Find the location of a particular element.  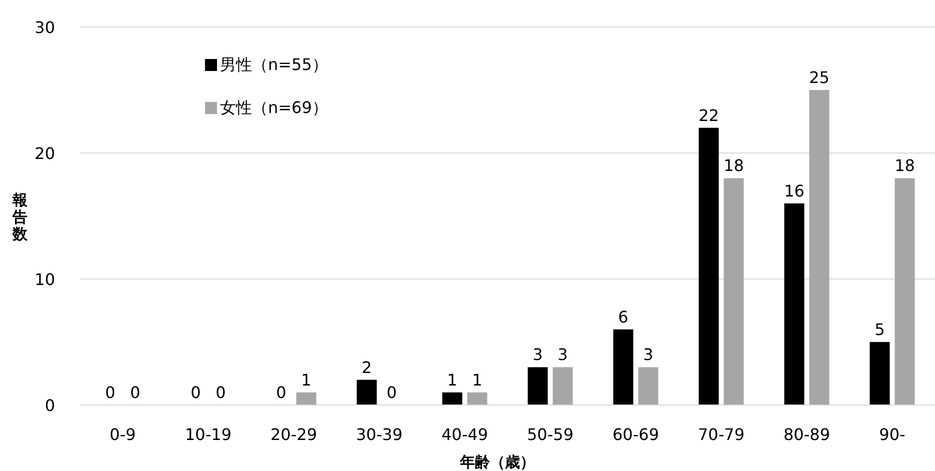

x-tick-label: 40-49 is located at coordinates (465, 434).